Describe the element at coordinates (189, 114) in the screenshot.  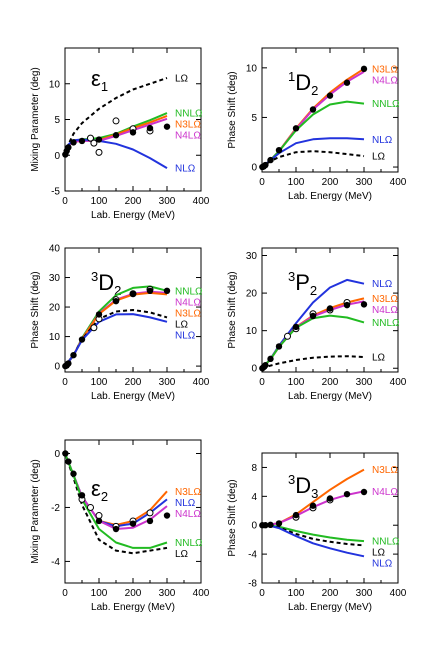
I see `series-label-1: NNLΩ` at that location.